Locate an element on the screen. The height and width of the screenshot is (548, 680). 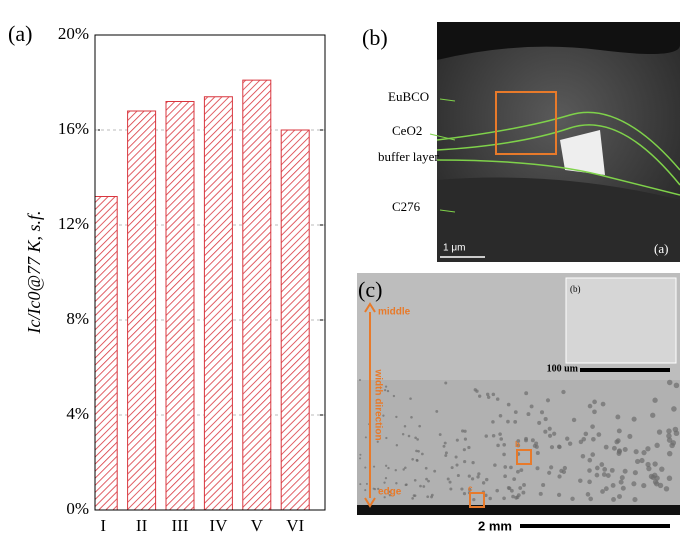
optical-edge is located at coordinates (518, 510).